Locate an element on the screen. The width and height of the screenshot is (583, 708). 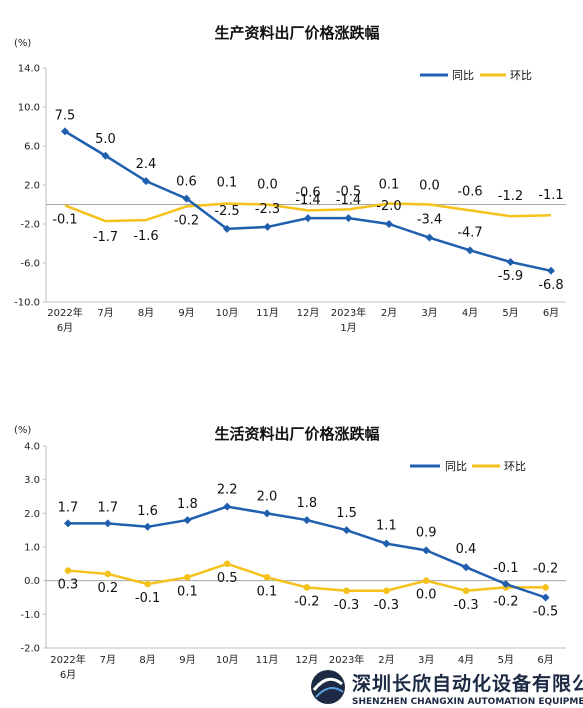
data-label-yoy: 1.6 is located at coordinates (147, 511).